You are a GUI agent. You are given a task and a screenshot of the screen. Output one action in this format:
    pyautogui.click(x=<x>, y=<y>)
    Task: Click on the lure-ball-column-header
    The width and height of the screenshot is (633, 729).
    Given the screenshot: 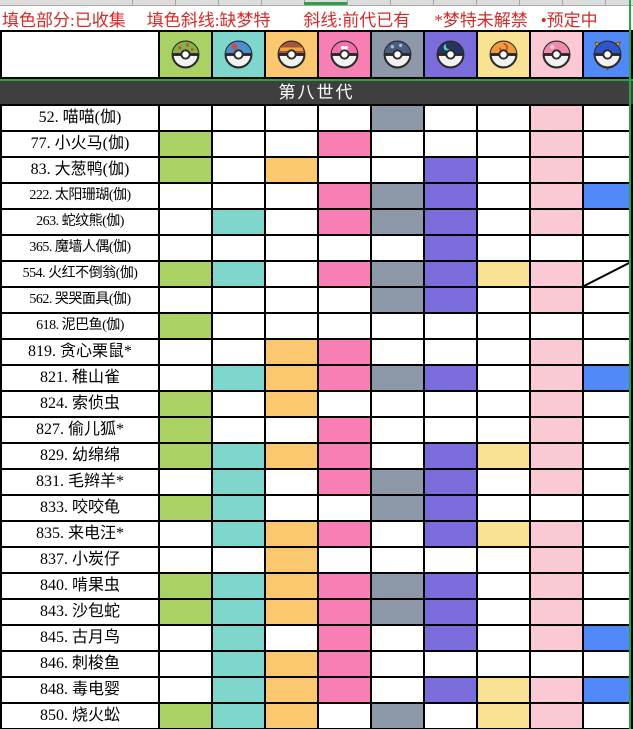 What is the action you would take?
    pyautogui.click(x=238, y=54)
    